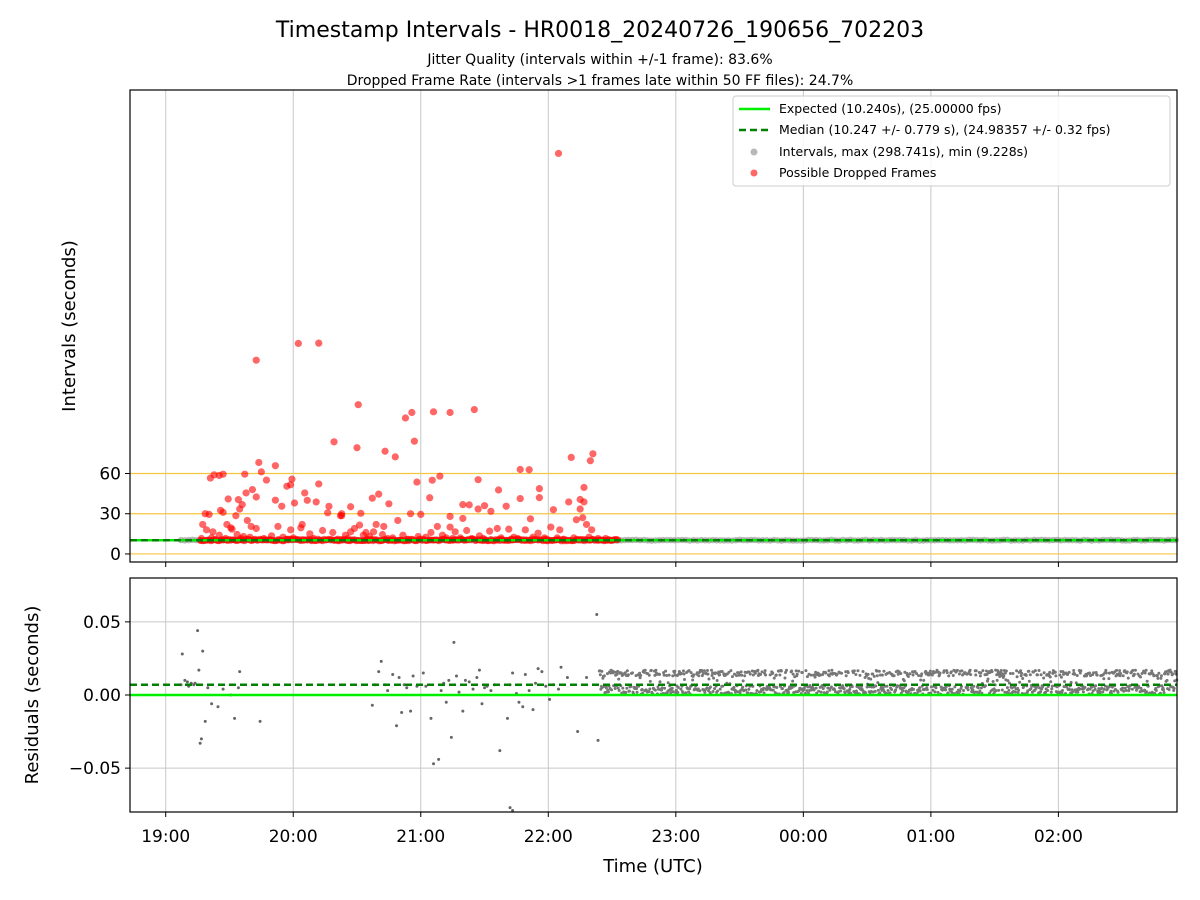 Image resolution: width=1200 pixels, height=900 pixels. What do you see at coordinates (930, 837) in the screenshot?
I see `x-tick-label: 01:00` at bounding box center [930, 837].